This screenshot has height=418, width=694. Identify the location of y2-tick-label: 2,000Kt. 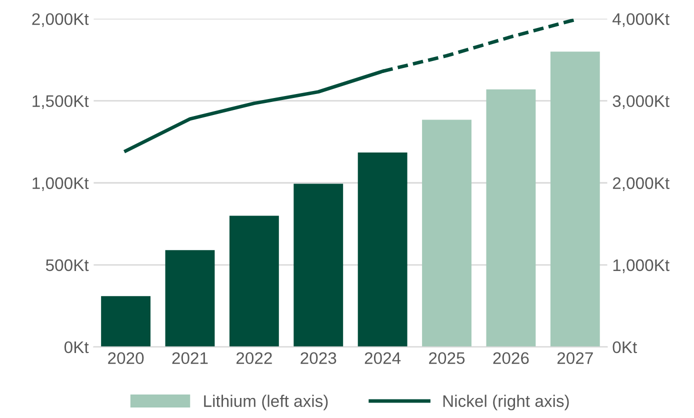
(641, 184).